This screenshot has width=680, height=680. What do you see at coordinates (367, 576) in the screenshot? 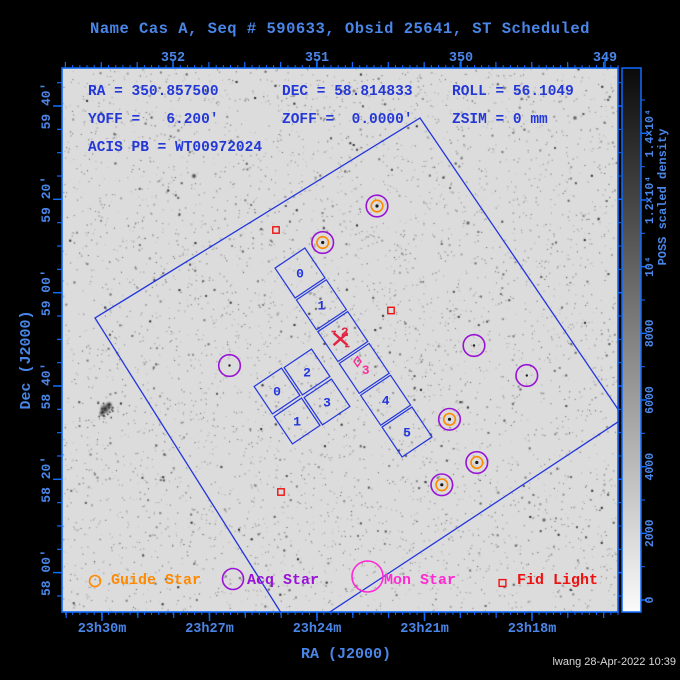
I see `legend-mon-star-icon` at bounding box center [367, 576].